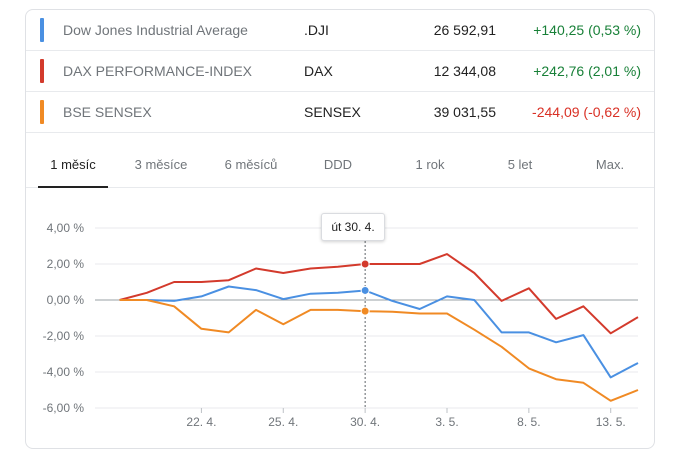 The image size is (682, 455). Describe the element at coordinates (251, 164) in the screenshot. I see `tab-label: 6 měsíců` at that location.